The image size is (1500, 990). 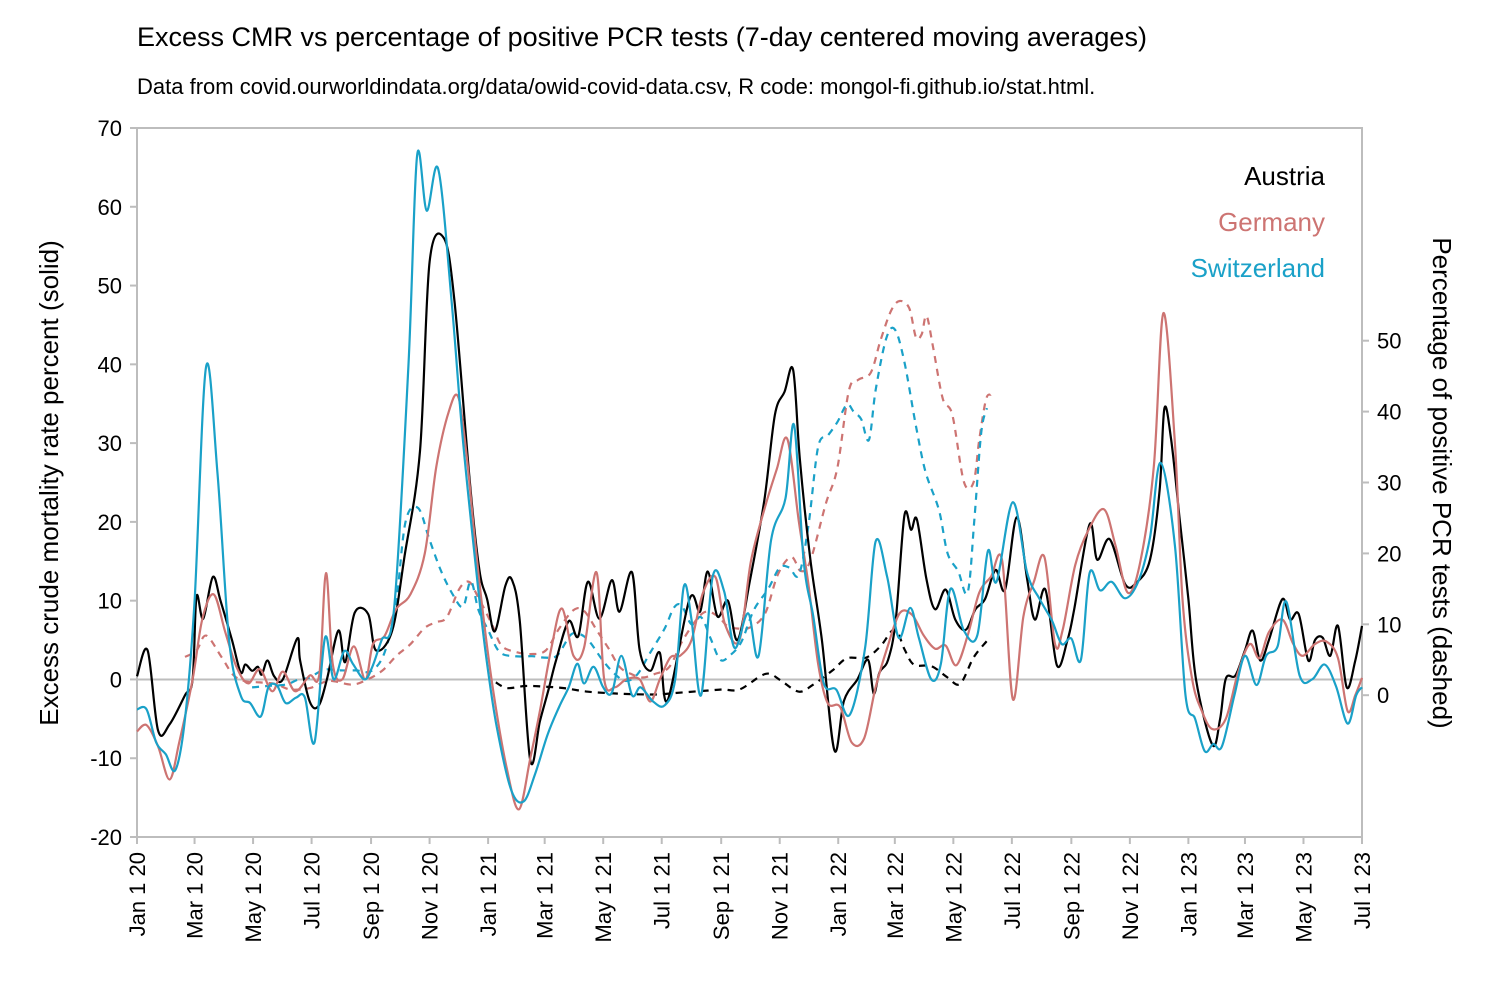 I want to click on y-tick-label: -10, so click(x=106, y=758).